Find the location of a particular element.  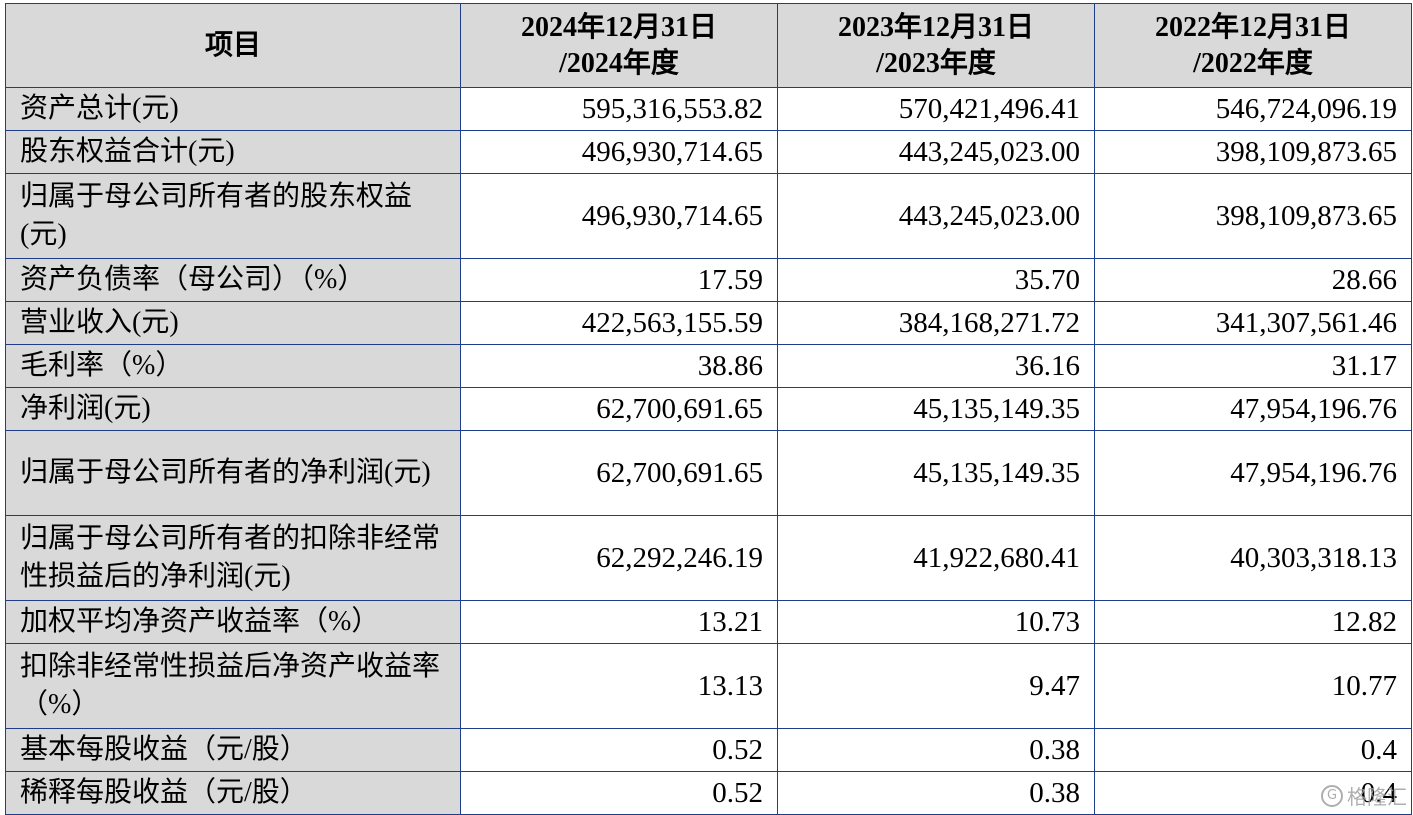

row-label: 营业收入(元) is located at coordinates (233, 323).